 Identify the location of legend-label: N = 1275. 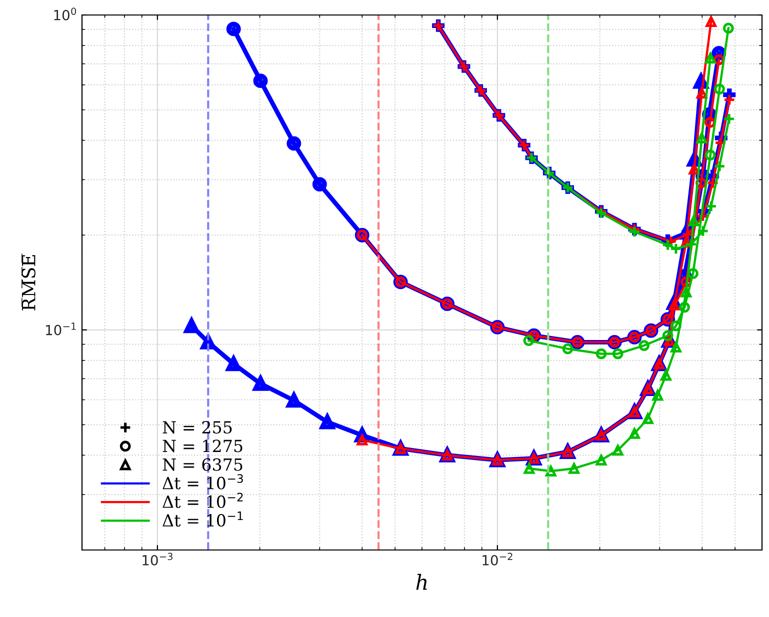
(202, 446).